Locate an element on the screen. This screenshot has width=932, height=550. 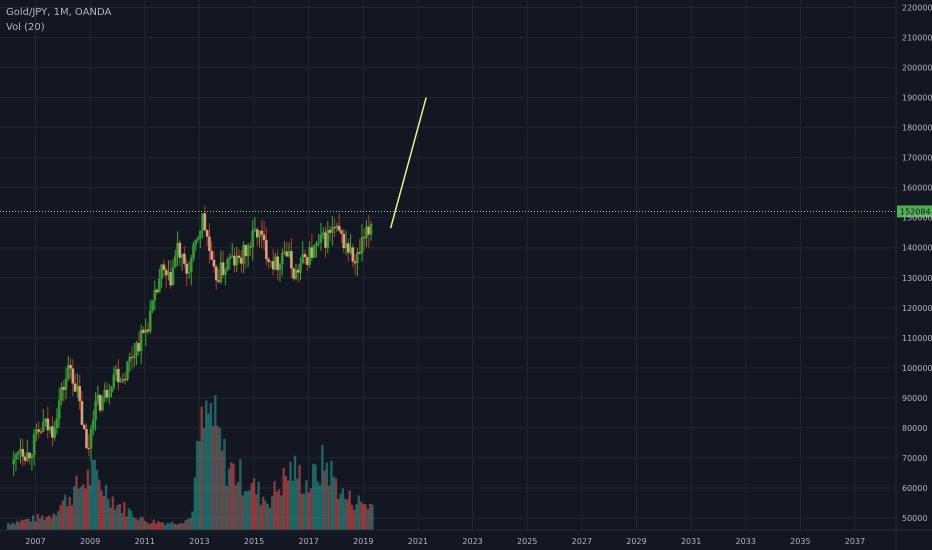
chart-legend: Gold/JPY, 1M, OANDA Vol (20) is located at coordinates (58, 20).